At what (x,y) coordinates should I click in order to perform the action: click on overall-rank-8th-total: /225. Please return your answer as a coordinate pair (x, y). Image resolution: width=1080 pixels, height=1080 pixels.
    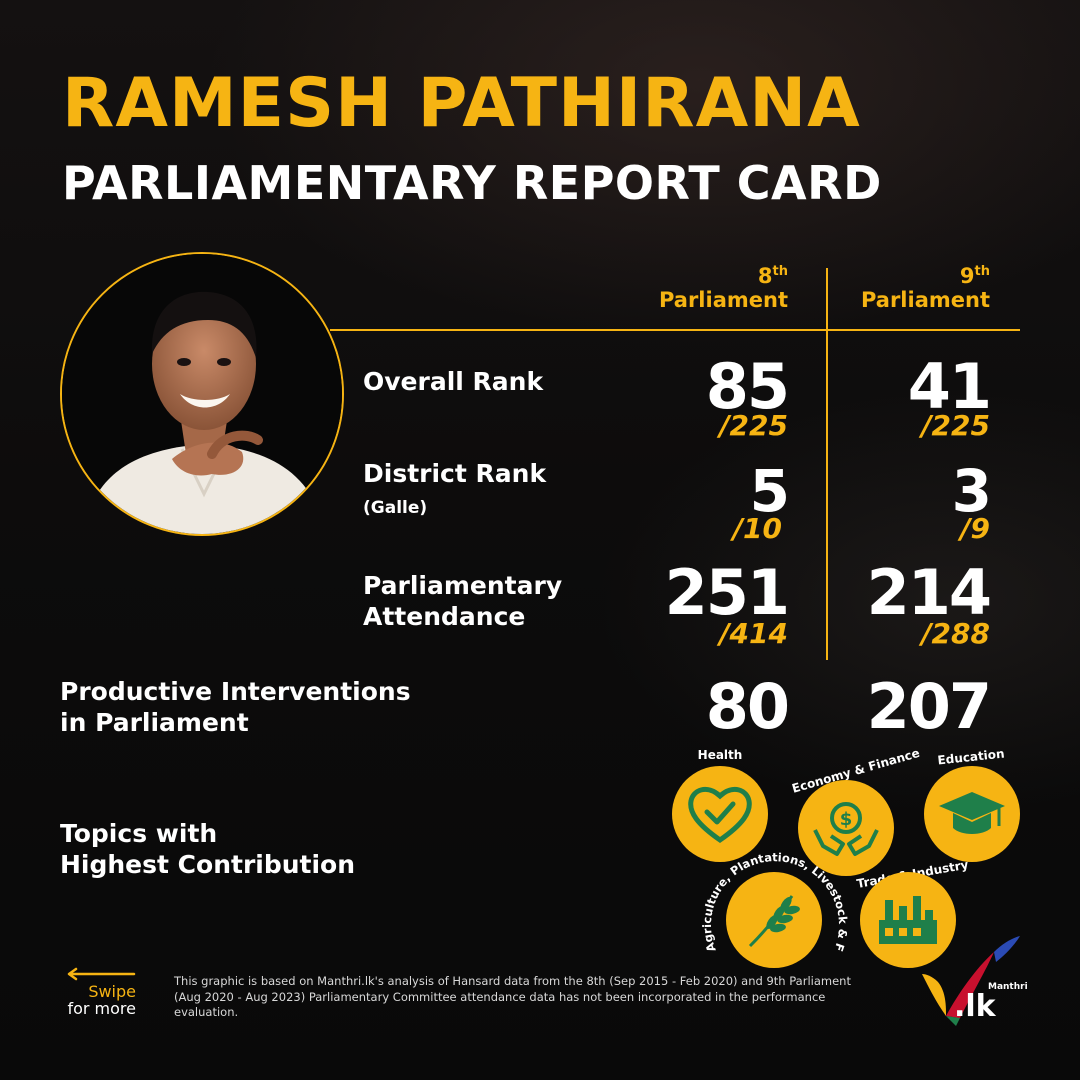
    Looking at the image, I should click on (753, 425).